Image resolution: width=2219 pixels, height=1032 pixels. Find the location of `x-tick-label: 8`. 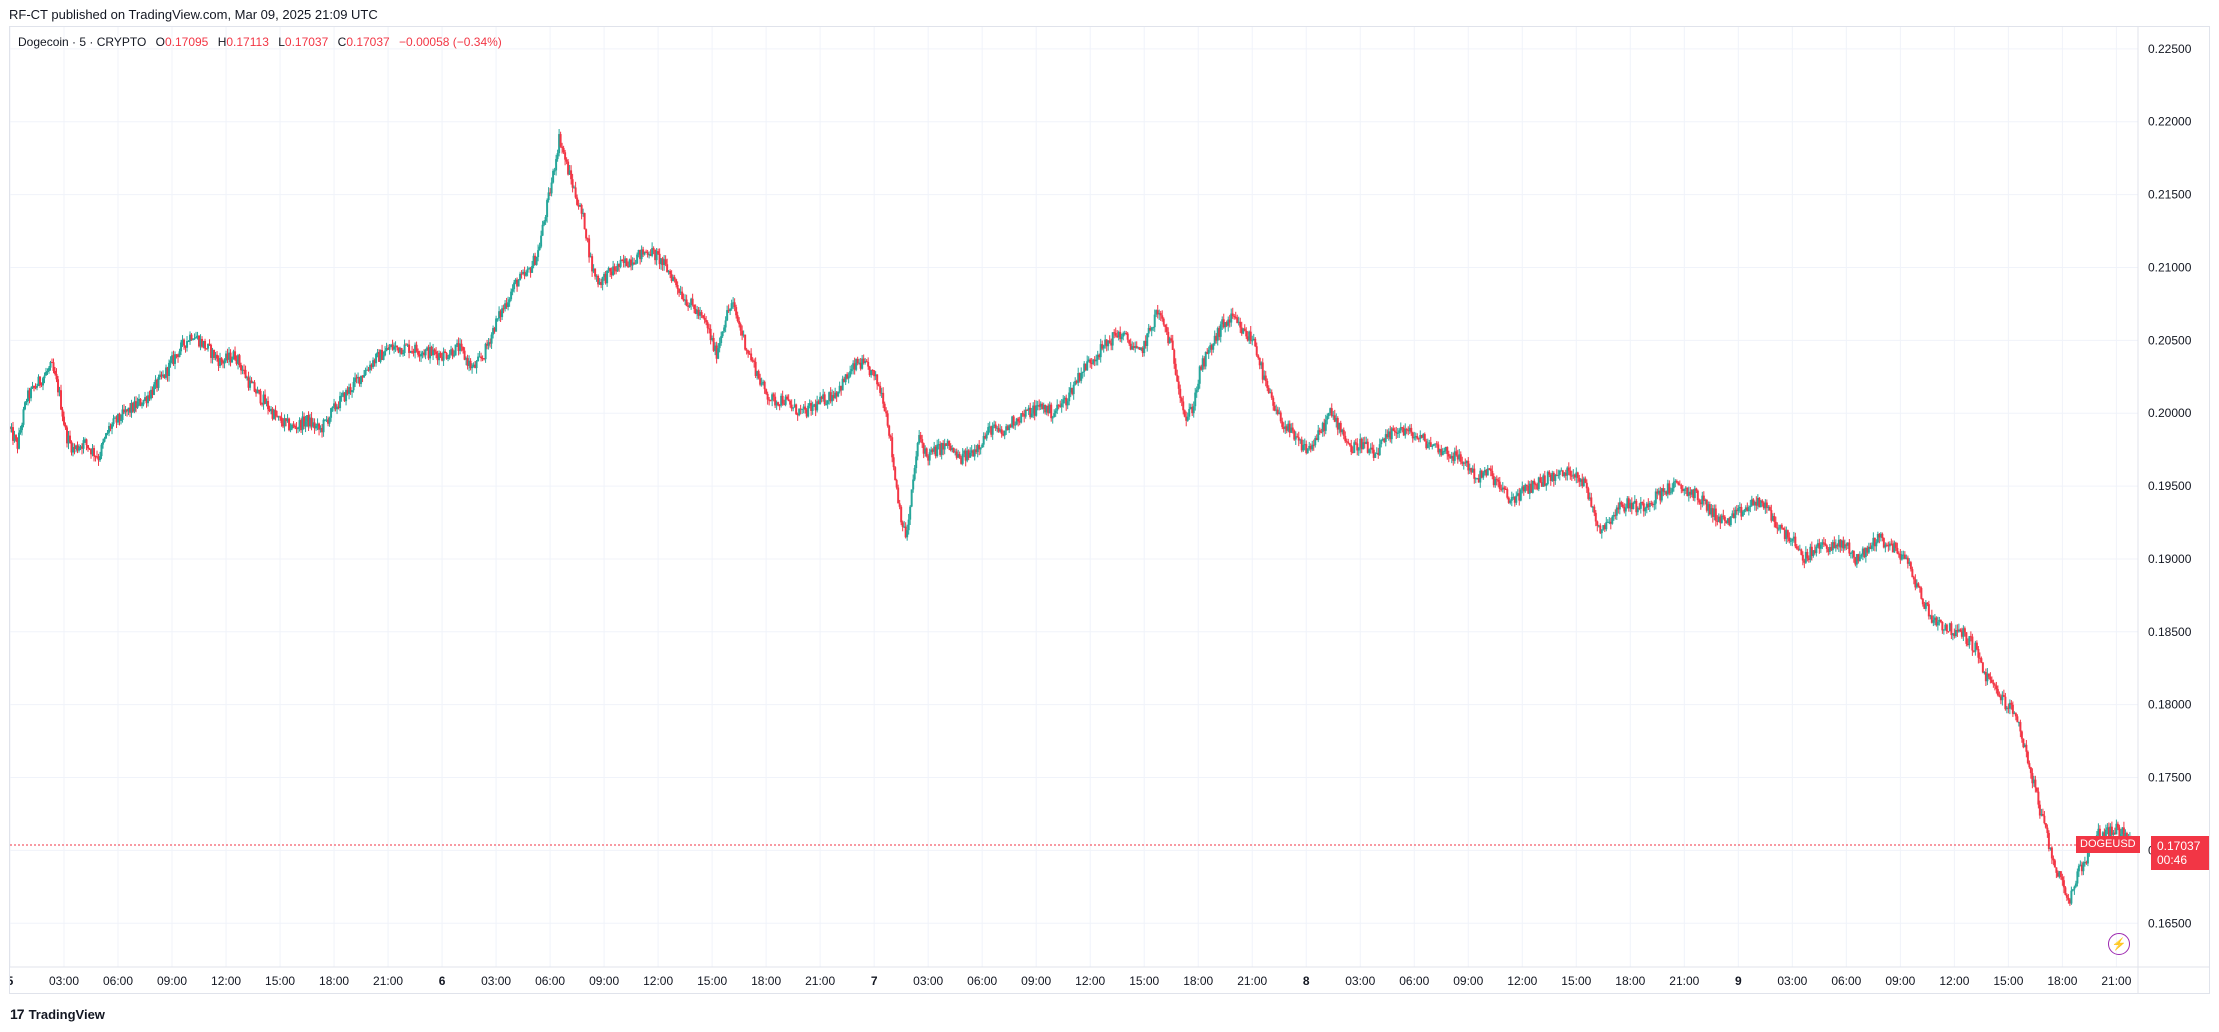

x-tick-label: 8 is located at coordinates (1306, 981).